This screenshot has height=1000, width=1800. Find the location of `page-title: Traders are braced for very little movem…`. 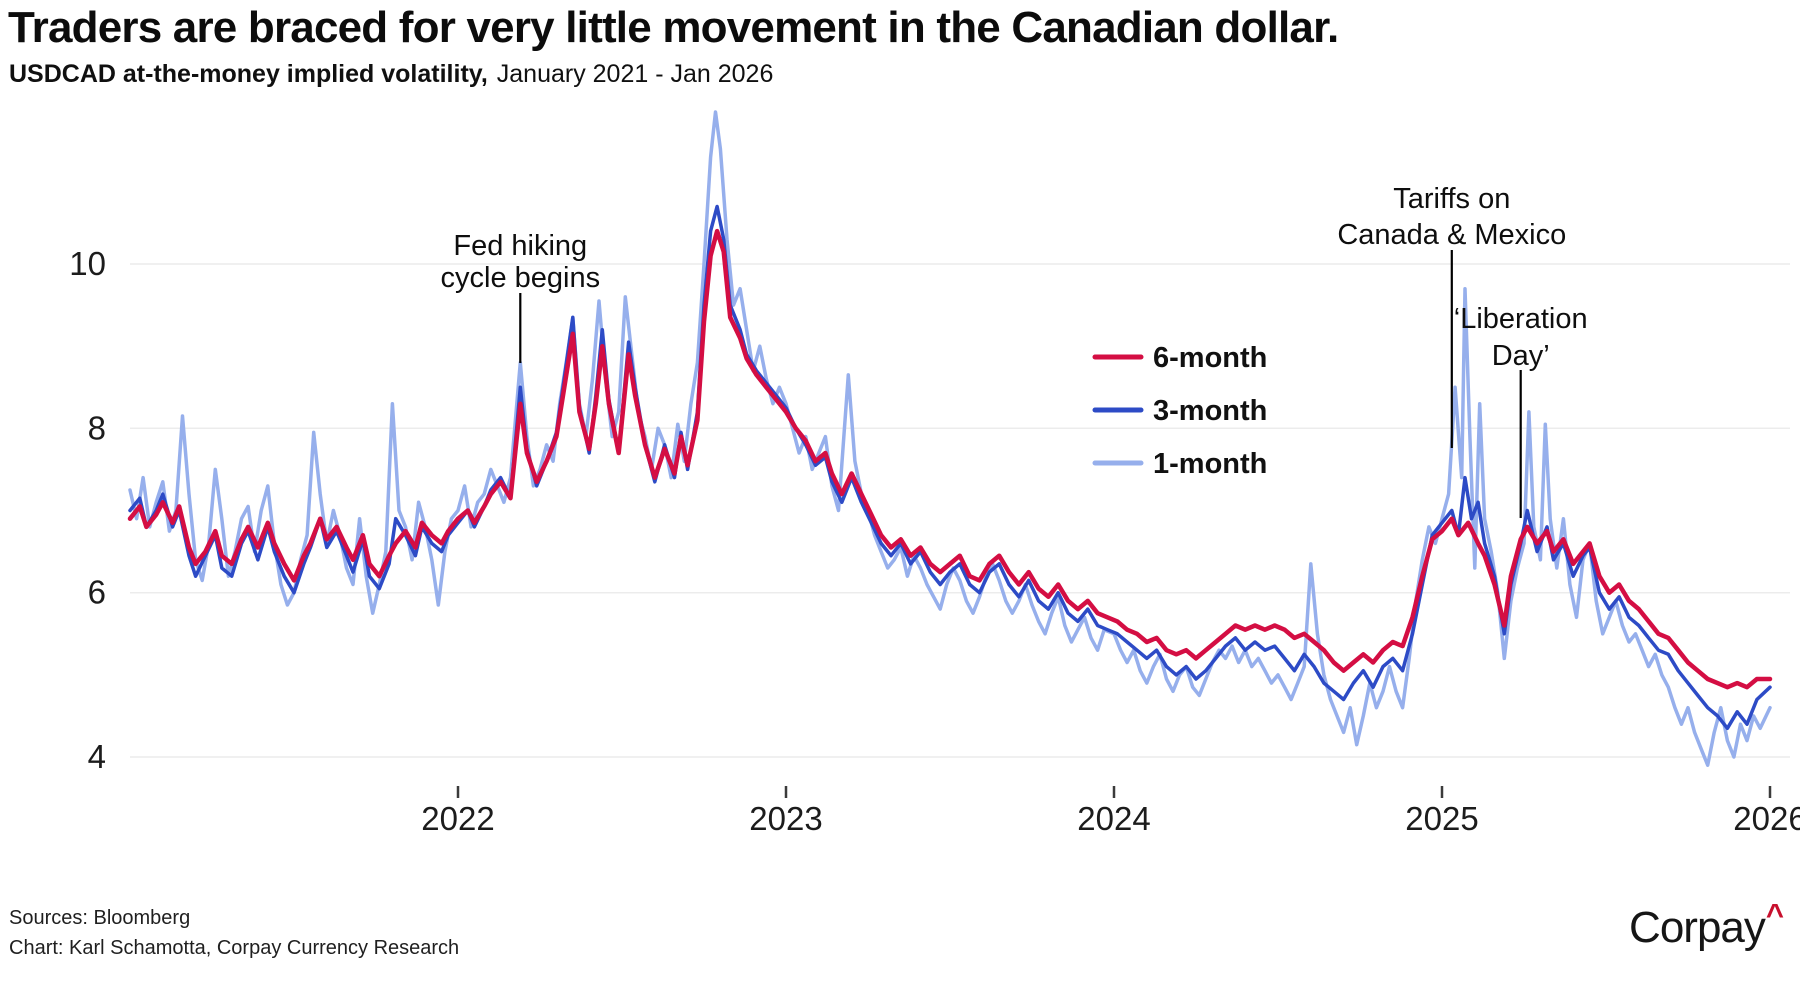

page-title: Traders are braced for very little movem… is located at coordinates (673, 27).